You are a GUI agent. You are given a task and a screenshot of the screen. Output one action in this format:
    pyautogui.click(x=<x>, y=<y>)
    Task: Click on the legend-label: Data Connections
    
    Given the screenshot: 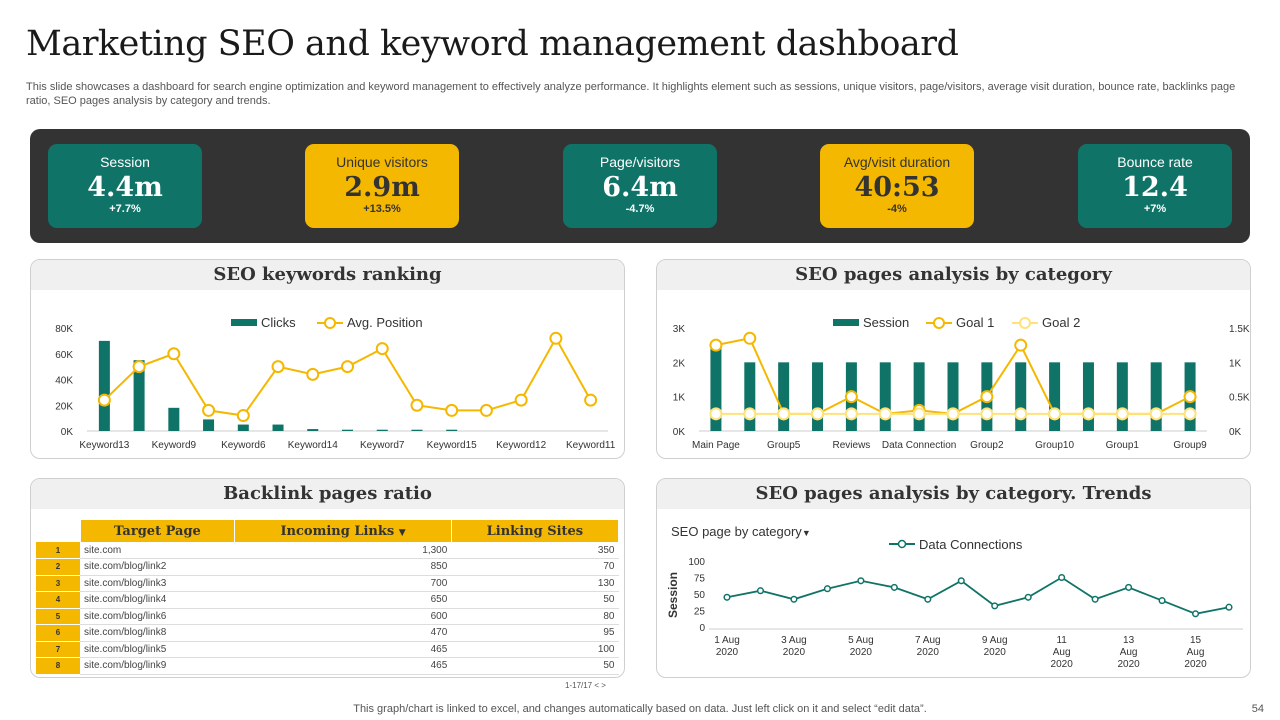 What is the action you would take?
    pyautogui.click(x=971, y=544)
    